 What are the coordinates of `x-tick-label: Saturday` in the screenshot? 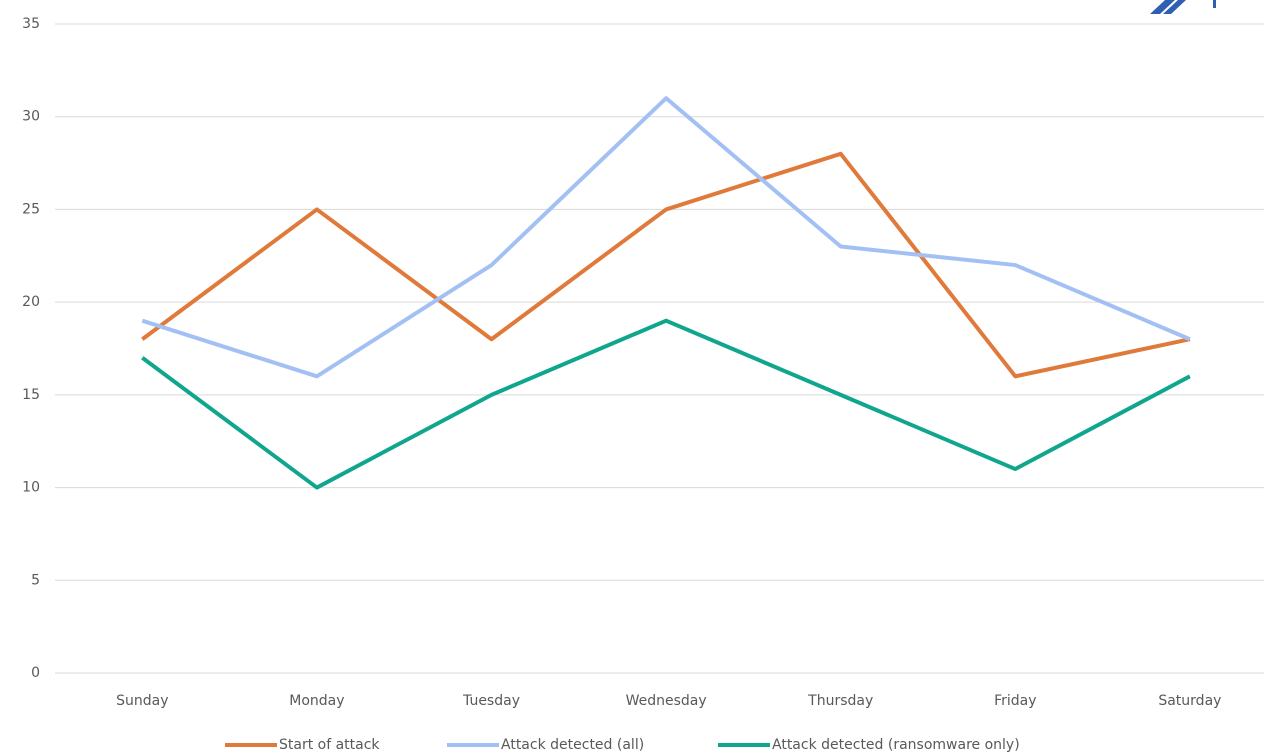 It's located at (1189, 701).